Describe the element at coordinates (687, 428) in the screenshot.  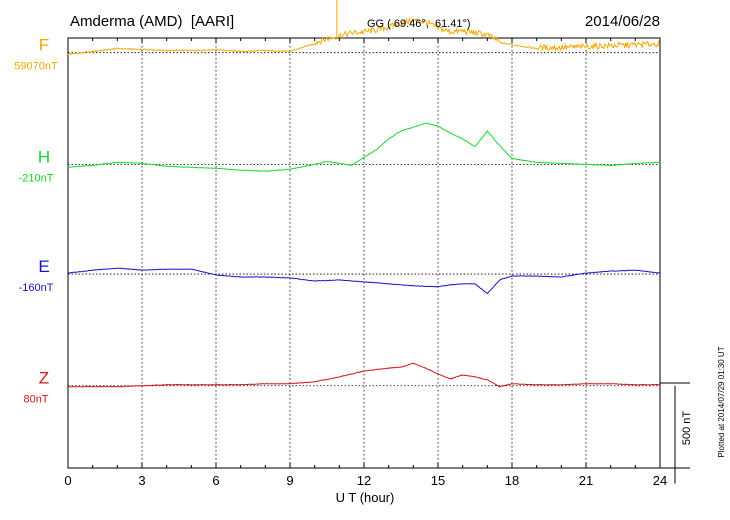
I see `scale-bar-label: 500 nT` at that location.